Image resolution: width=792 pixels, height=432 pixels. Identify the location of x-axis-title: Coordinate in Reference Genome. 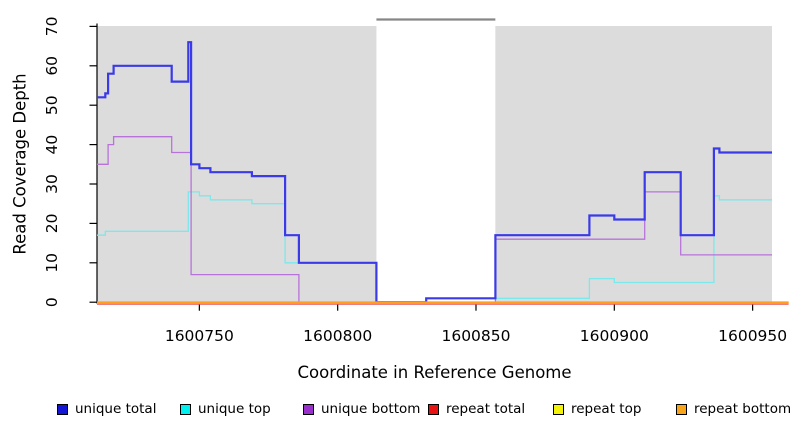
(434, 372).